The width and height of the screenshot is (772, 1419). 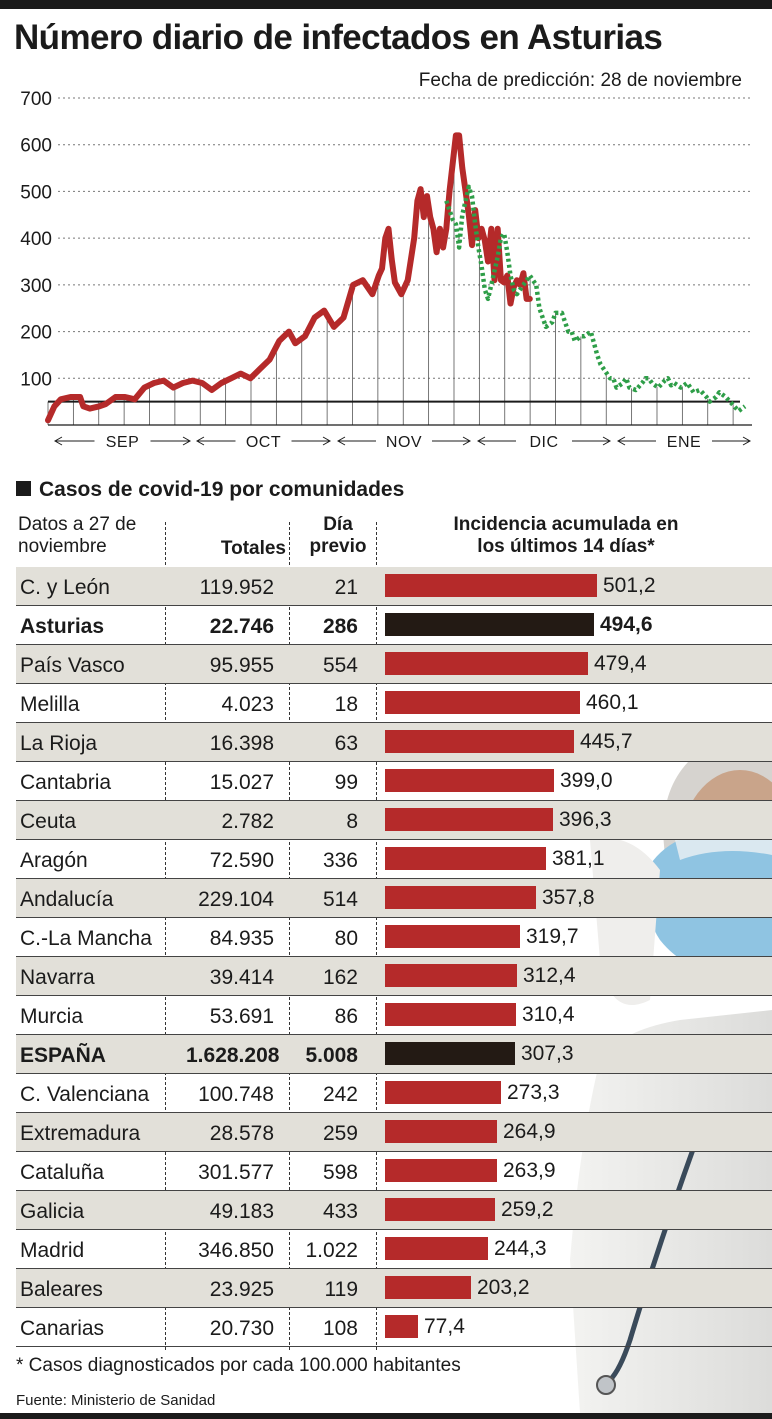 What do you see at coordinates (241, 743) in the screenshot?
I see `total-cases: 16.398` at bounding box center [241, 743].